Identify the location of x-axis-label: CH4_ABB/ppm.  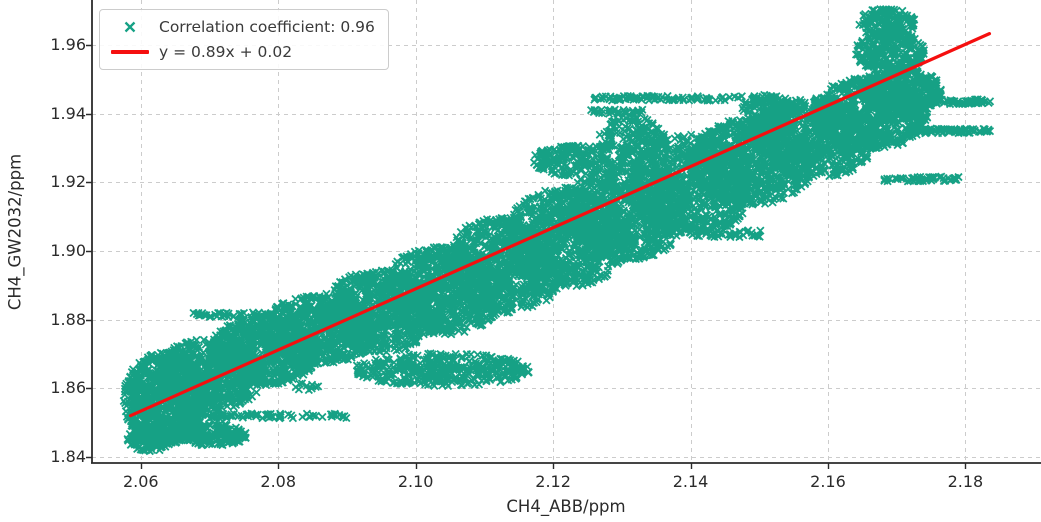
(566, 506).